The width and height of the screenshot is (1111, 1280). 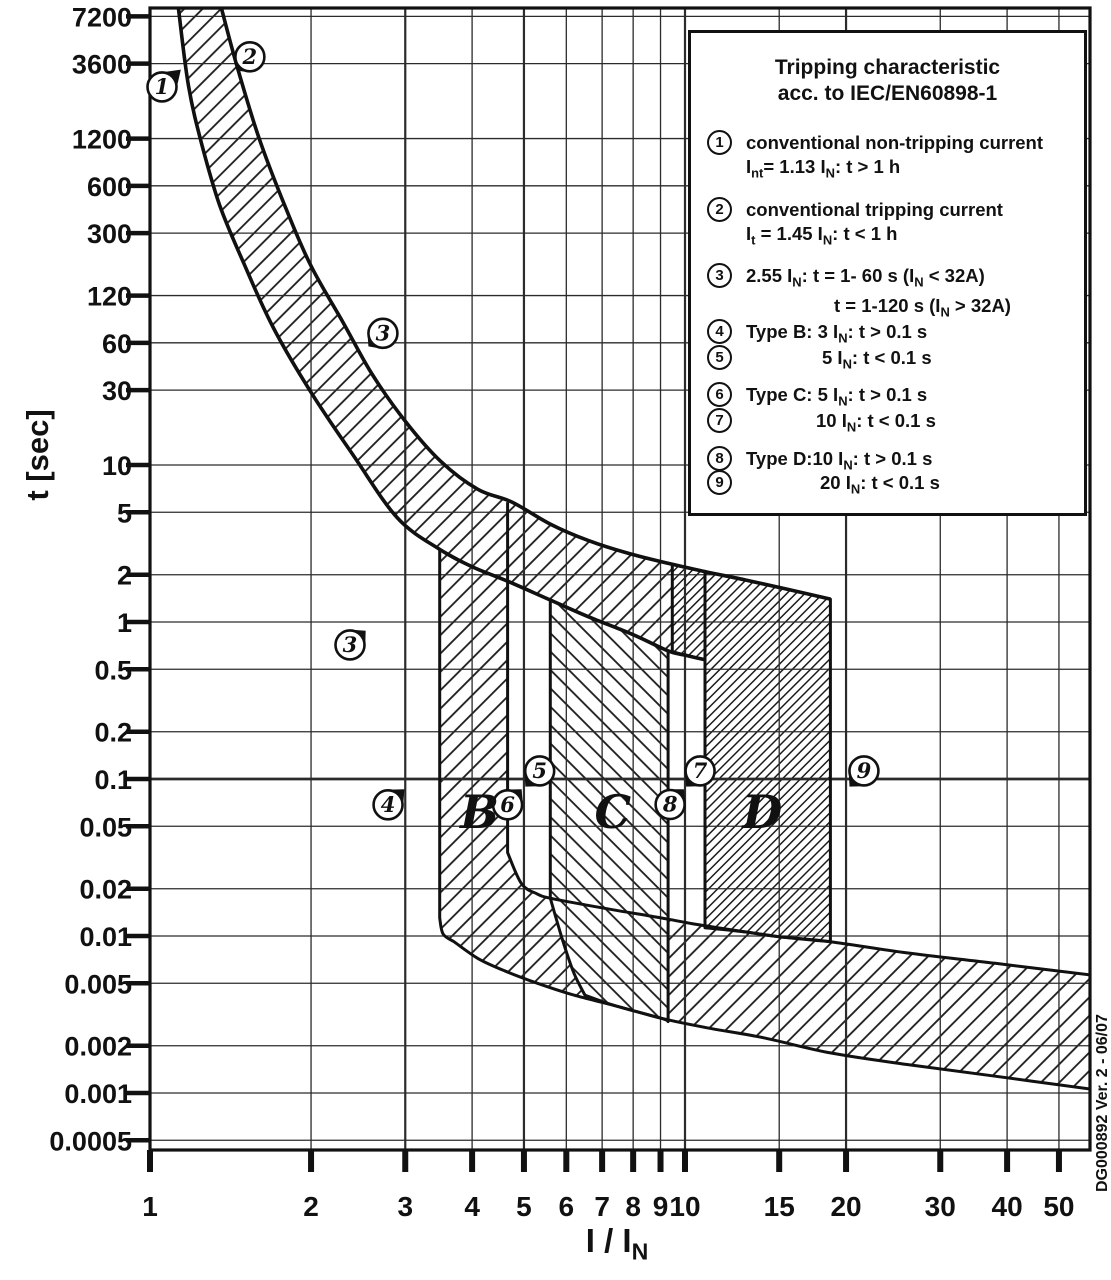 What do you see at coordinates (880, 484) in the screenshot?
I see `legend-text-9: 20 IN: t < 0.1 s` at bounding box center [880, 484].